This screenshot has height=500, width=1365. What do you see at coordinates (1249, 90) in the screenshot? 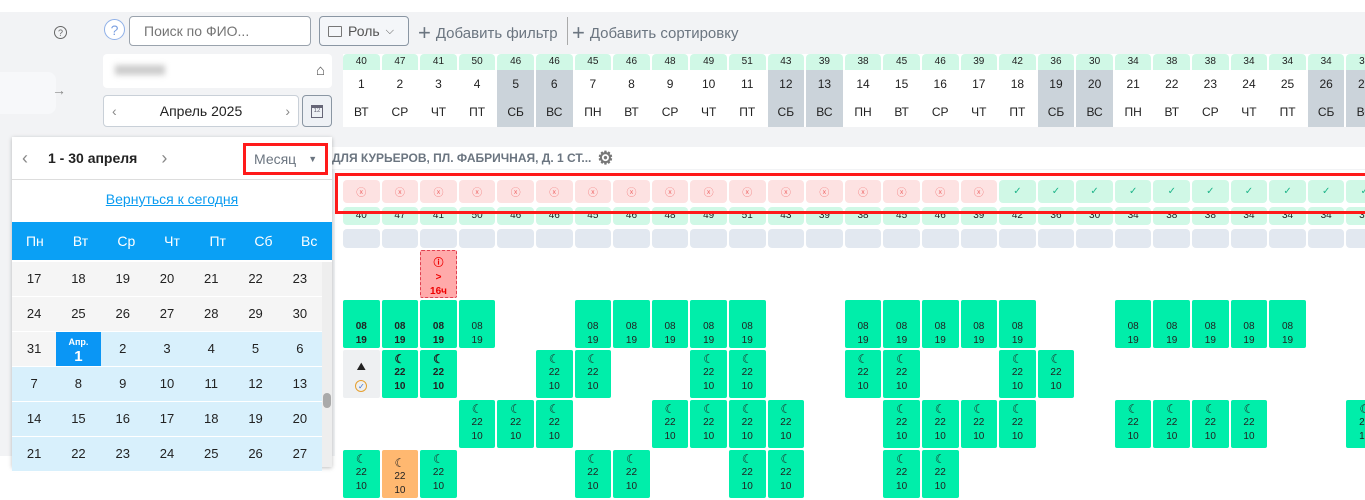
I see `day-column-header: 34 24 ЧТ` at bounding box center [1249, 90].